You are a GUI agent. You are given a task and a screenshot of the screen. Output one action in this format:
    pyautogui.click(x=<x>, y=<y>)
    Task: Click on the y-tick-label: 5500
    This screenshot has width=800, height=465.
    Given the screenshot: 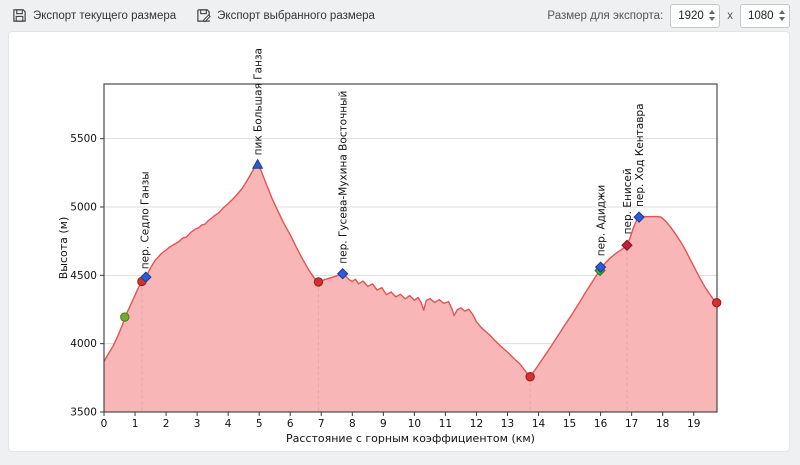 What is the action you would take?
    pyautogui.click(x=83, y=139)
    